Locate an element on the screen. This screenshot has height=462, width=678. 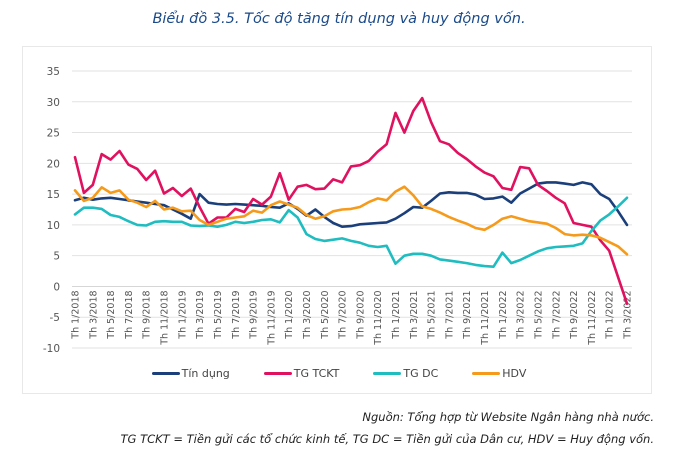
legend-label: TG DC is located at coordinates (421, 373).